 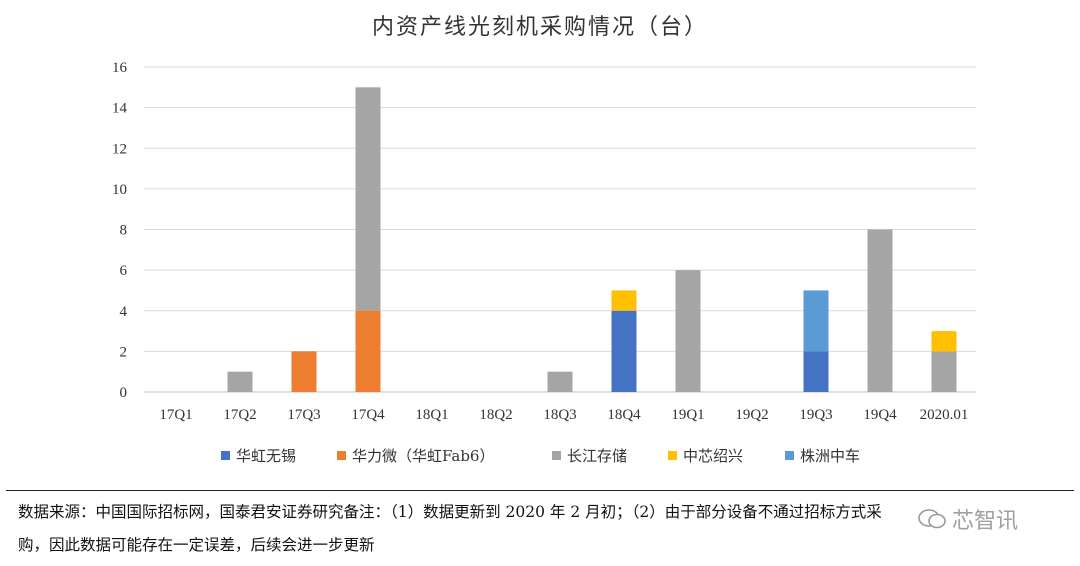 What do you see at coordinates (932, 519) in the screenshot?
I see `chat-bubble-icon` at bounding box center [932, 519].